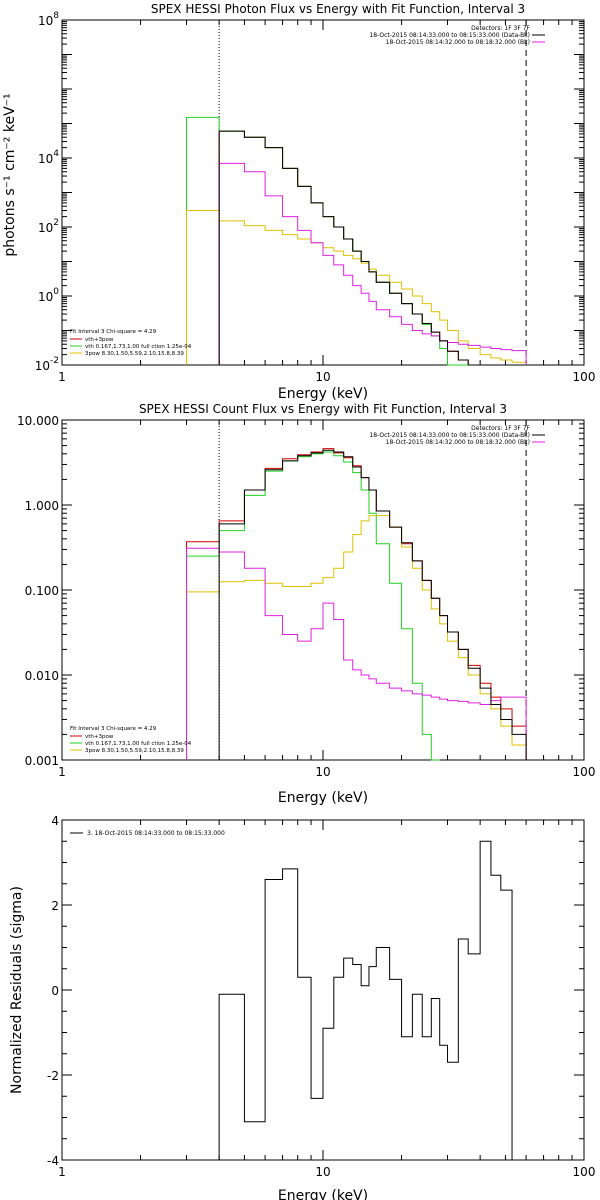 This screenshot has height=1200, width=600. I want to click on count-series-data, so click(372, 604).